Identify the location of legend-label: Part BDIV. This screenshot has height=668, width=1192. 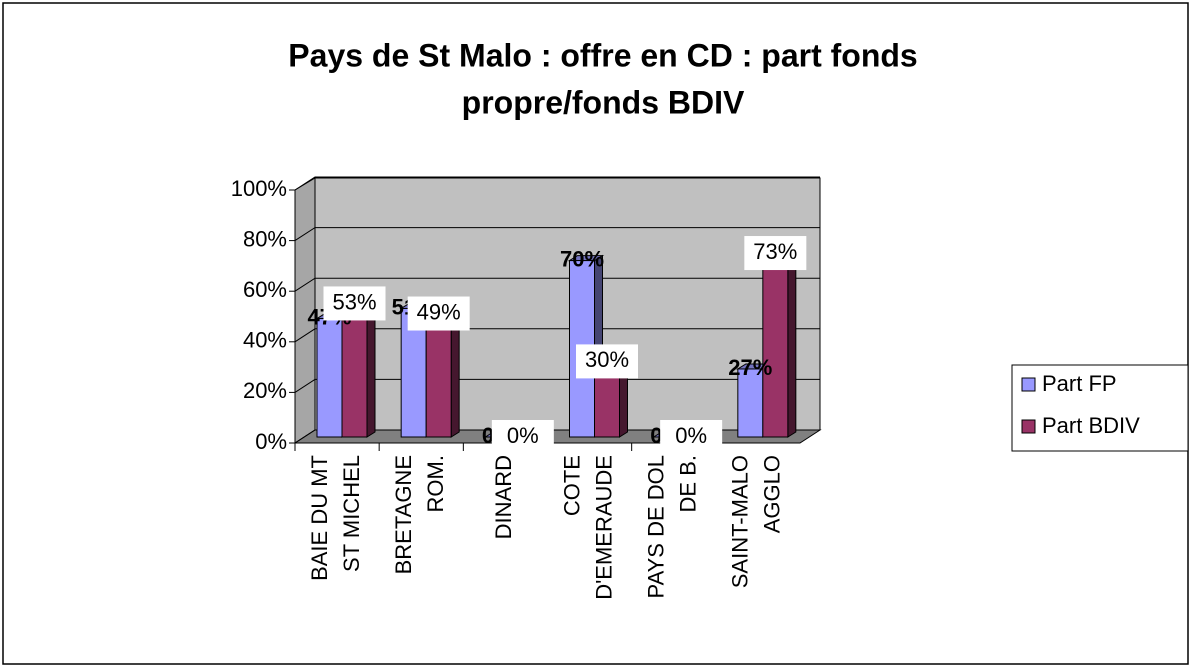
(1091, 425).